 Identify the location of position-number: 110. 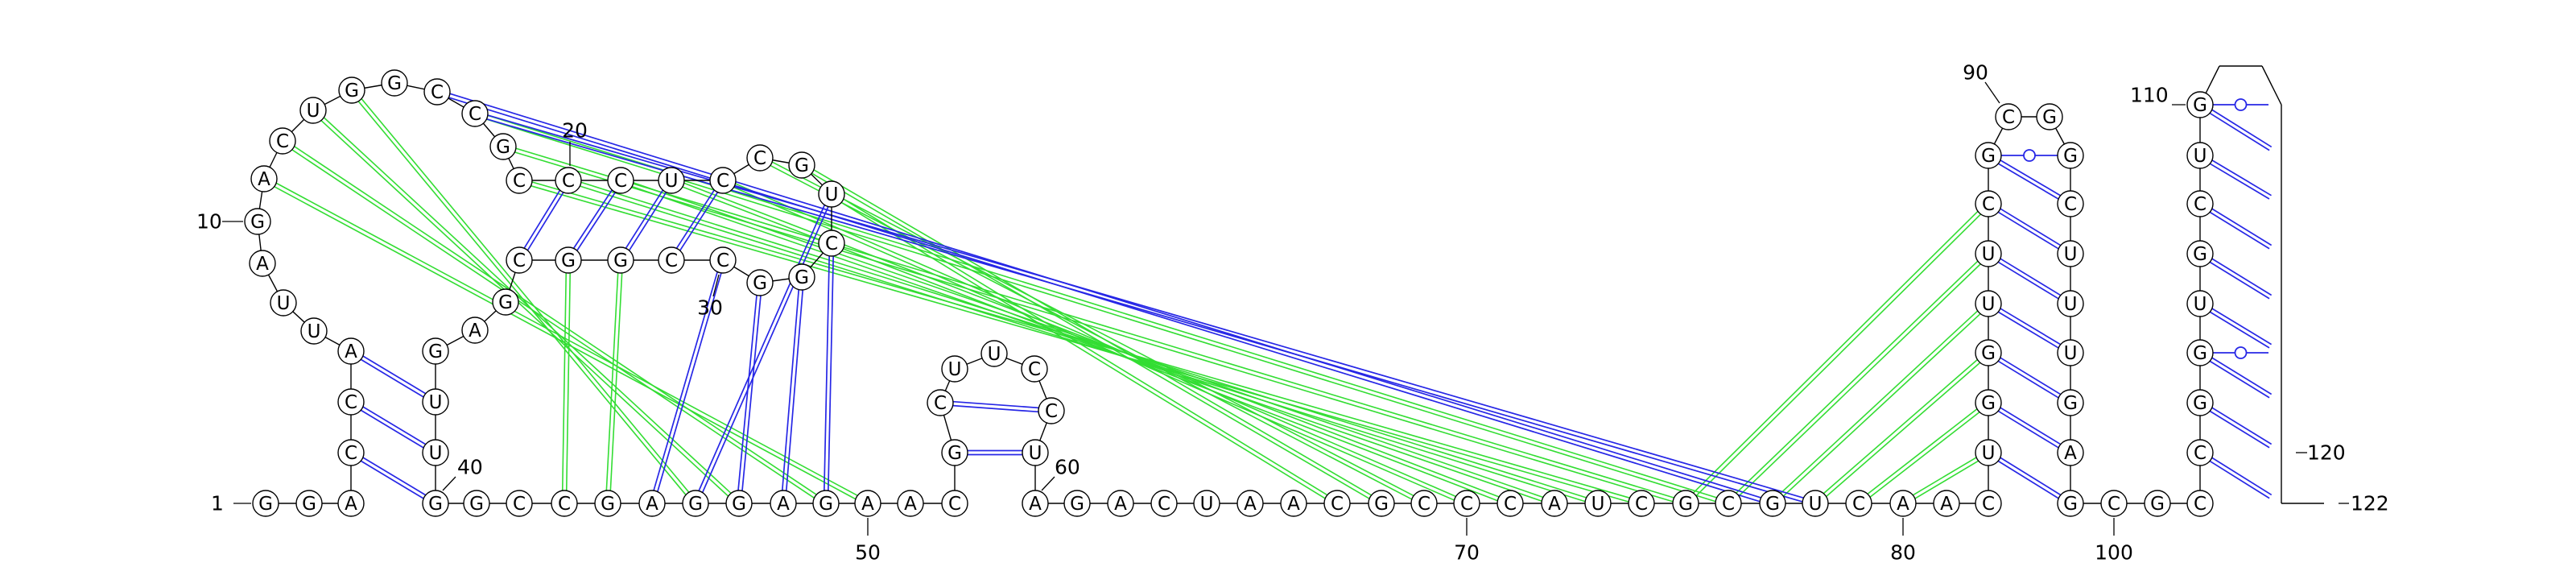
(2149, 95).